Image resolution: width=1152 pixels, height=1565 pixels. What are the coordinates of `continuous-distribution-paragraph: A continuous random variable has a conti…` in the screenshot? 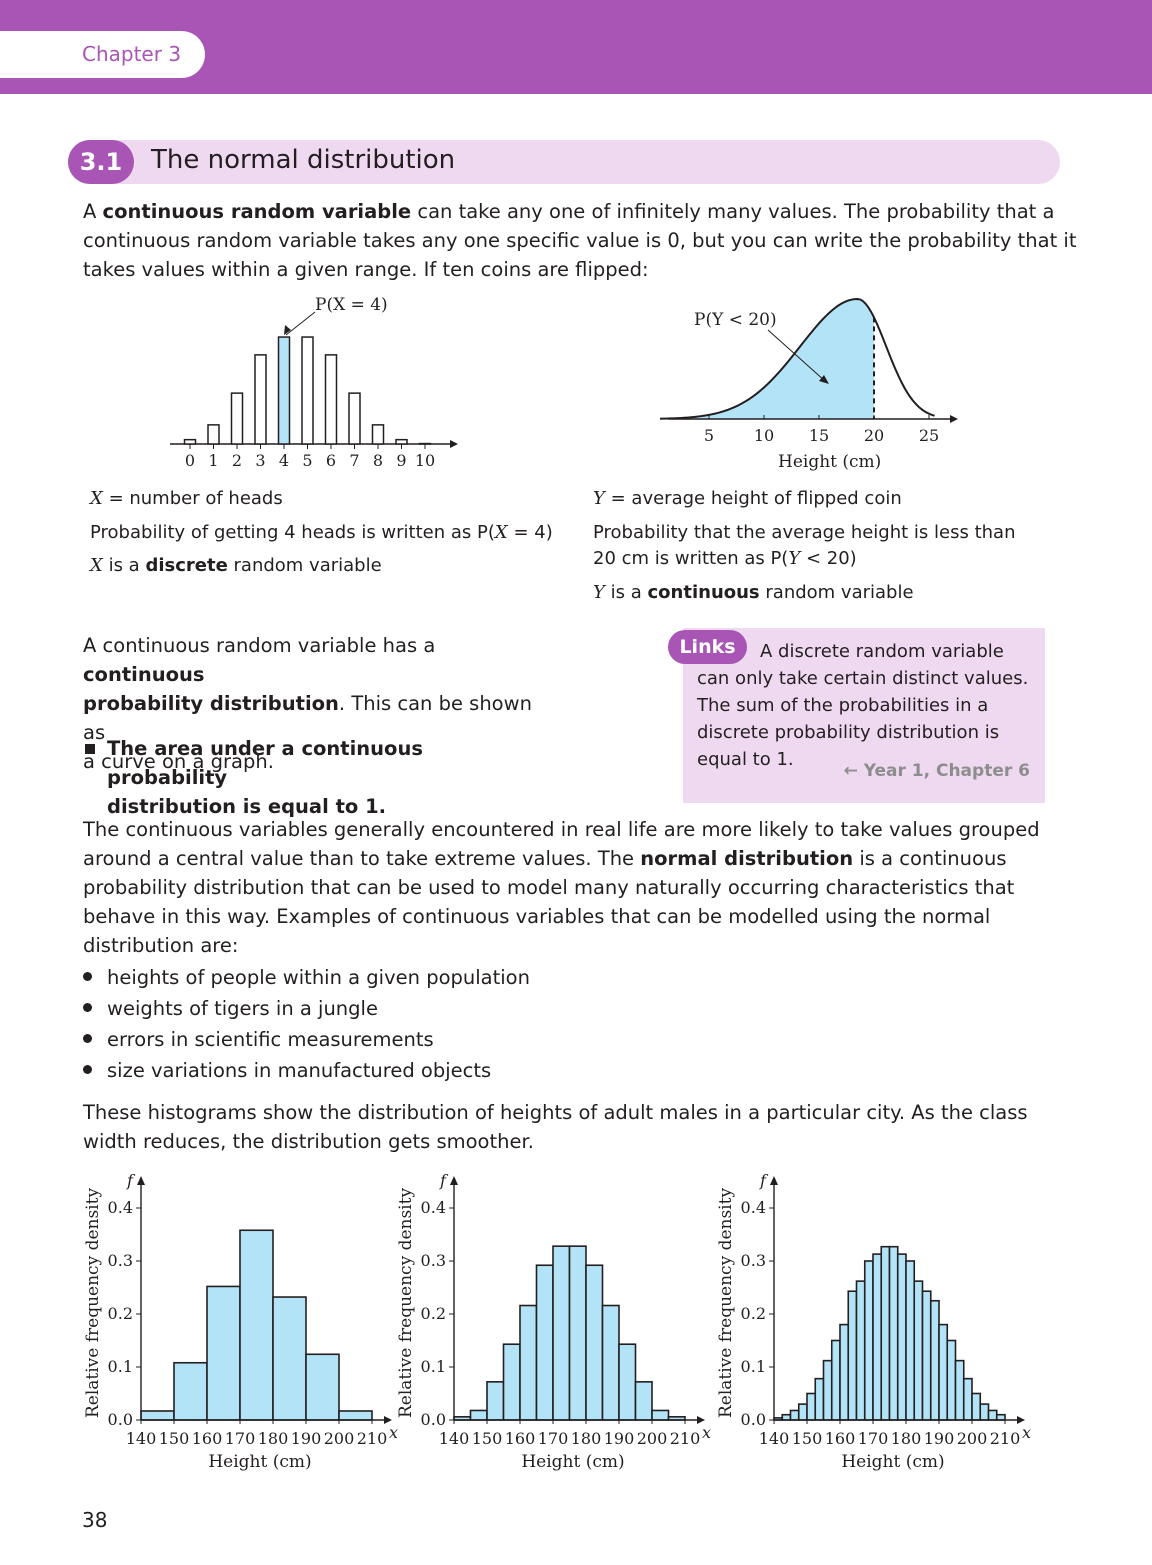 It's located at (307, 703).